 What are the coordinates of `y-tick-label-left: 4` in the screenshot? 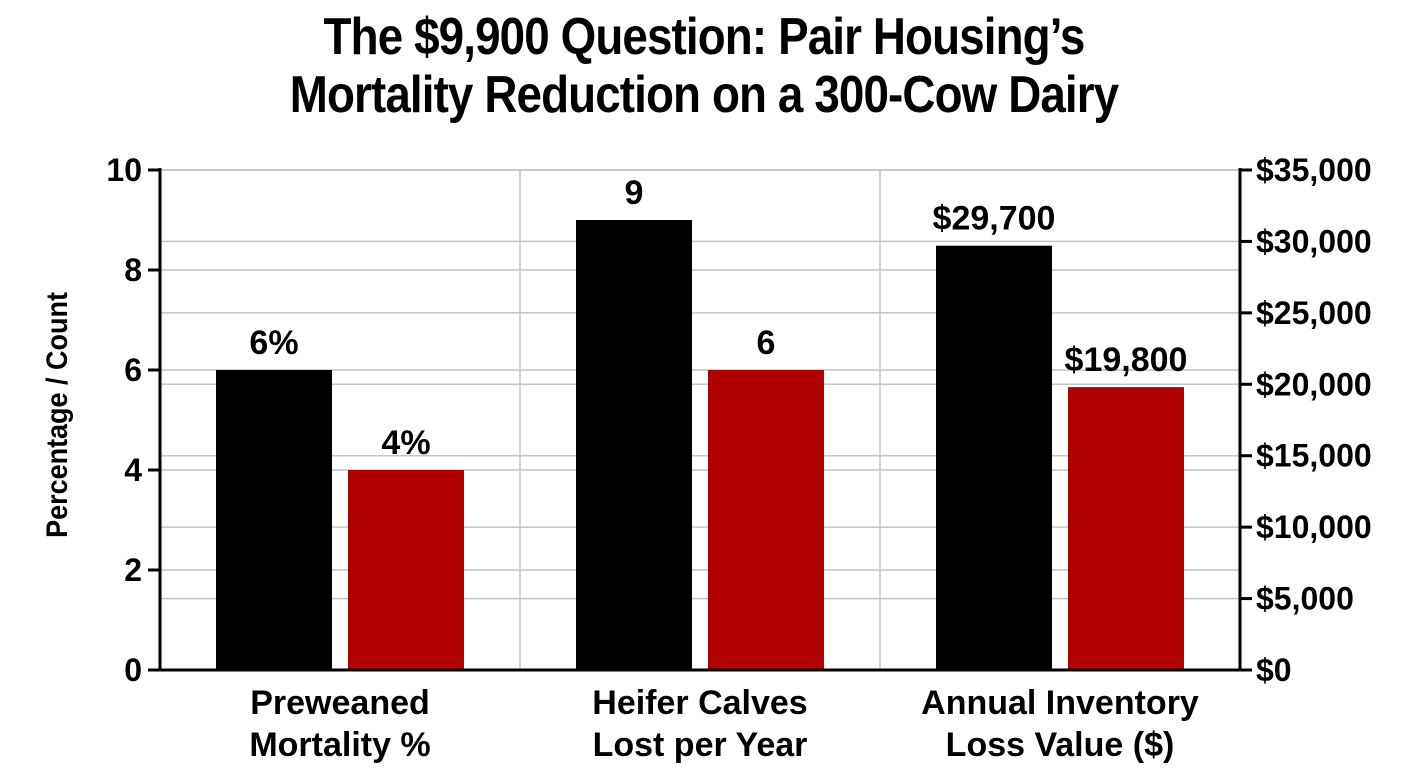 It's located at (133, 470).